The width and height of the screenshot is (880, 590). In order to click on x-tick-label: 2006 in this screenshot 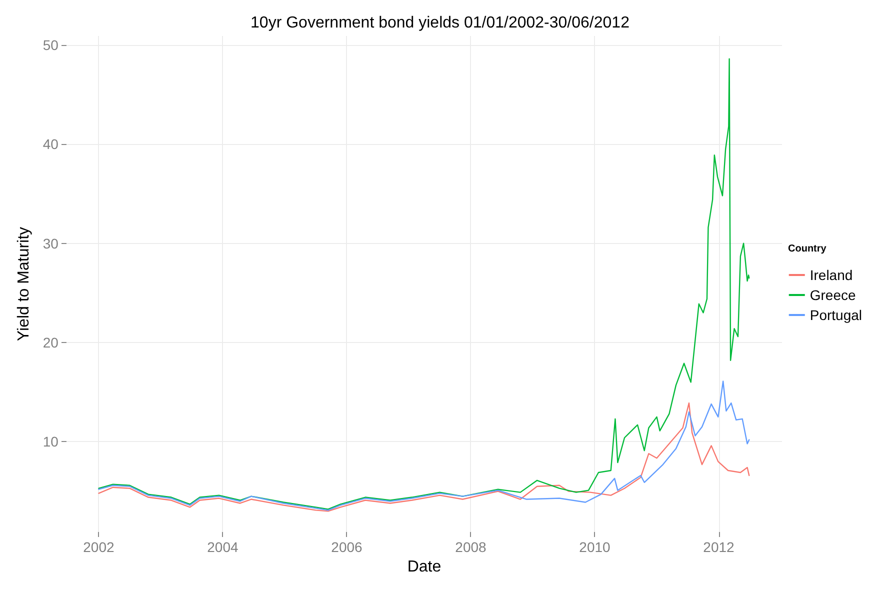, I will do `click(347, 547)`.